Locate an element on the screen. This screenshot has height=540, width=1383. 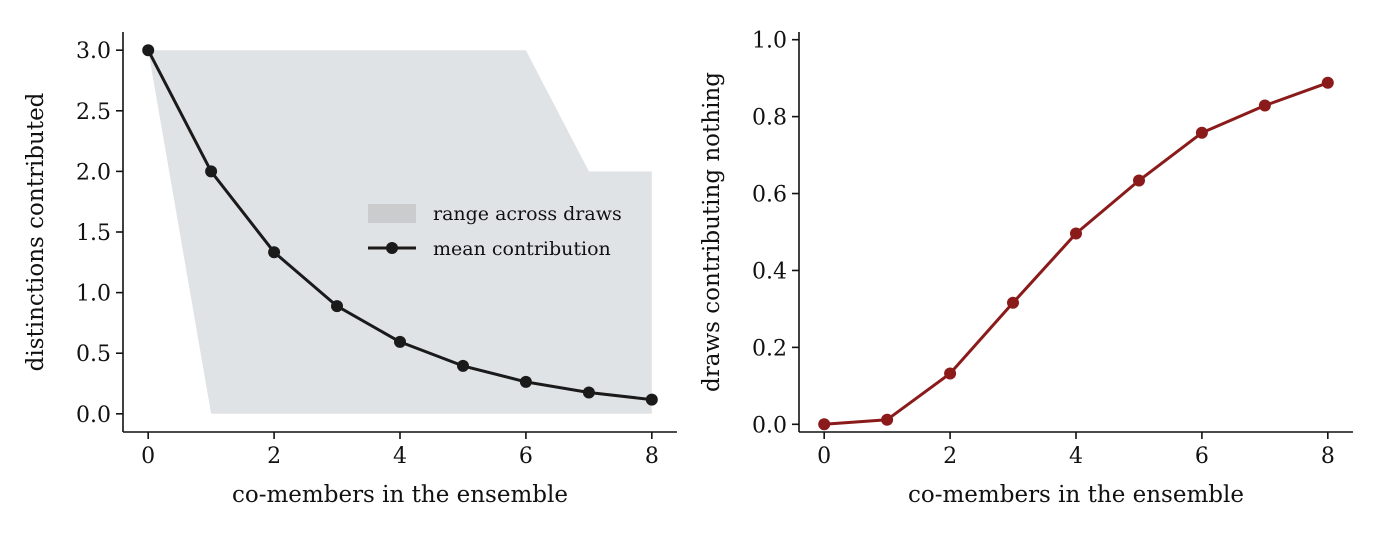
legend-label-range: range across draws is located at coordinates (527, 214).